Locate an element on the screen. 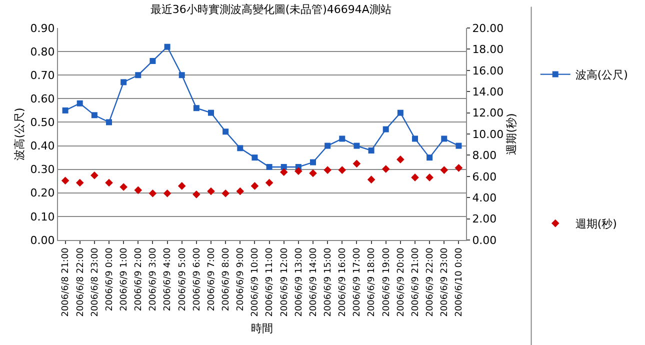 Image resolution: width=645 pixels, height=345 pixels. x-tick-label: 2006/6/9 19:00 is located at coordinates (387, 282).